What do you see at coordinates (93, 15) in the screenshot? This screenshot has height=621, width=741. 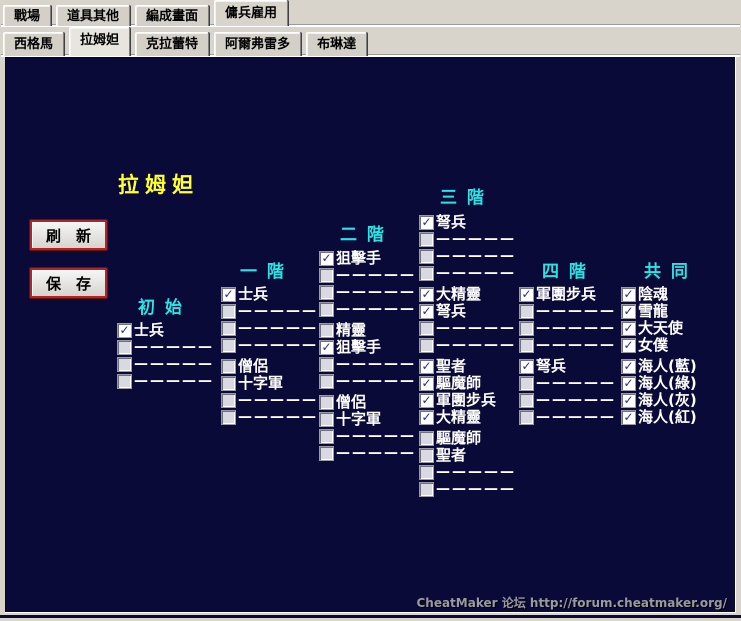 I see `main-tab-1: 道具其他` at bounding box center [93, 15].